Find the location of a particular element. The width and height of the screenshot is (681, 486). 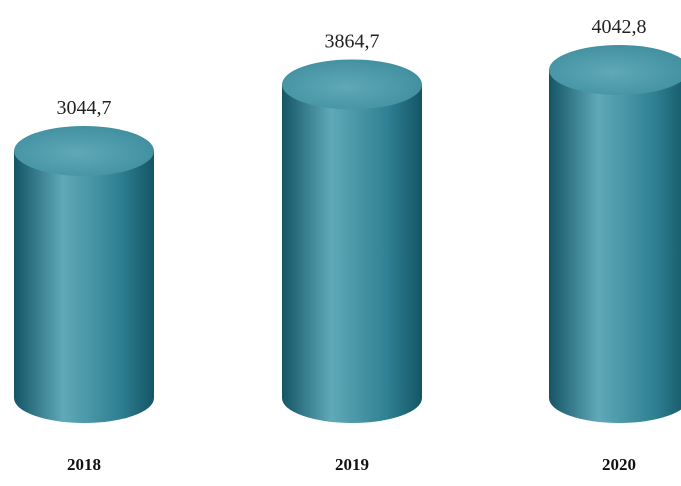

bar-2018 is located at coordinates (84, 274).